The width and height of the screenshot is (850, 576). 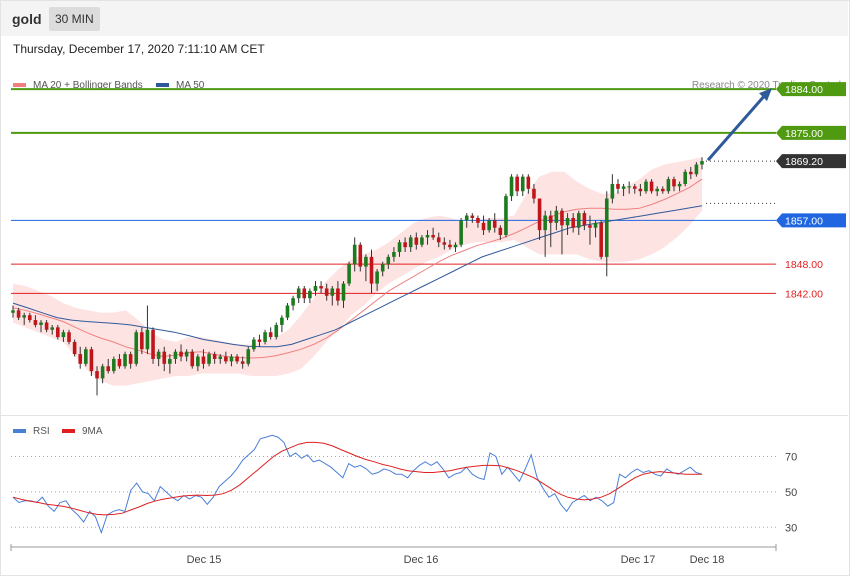 I want to click on legend-ma20: MA 20 + Bollinger Bands, so click(x=78, y=85).